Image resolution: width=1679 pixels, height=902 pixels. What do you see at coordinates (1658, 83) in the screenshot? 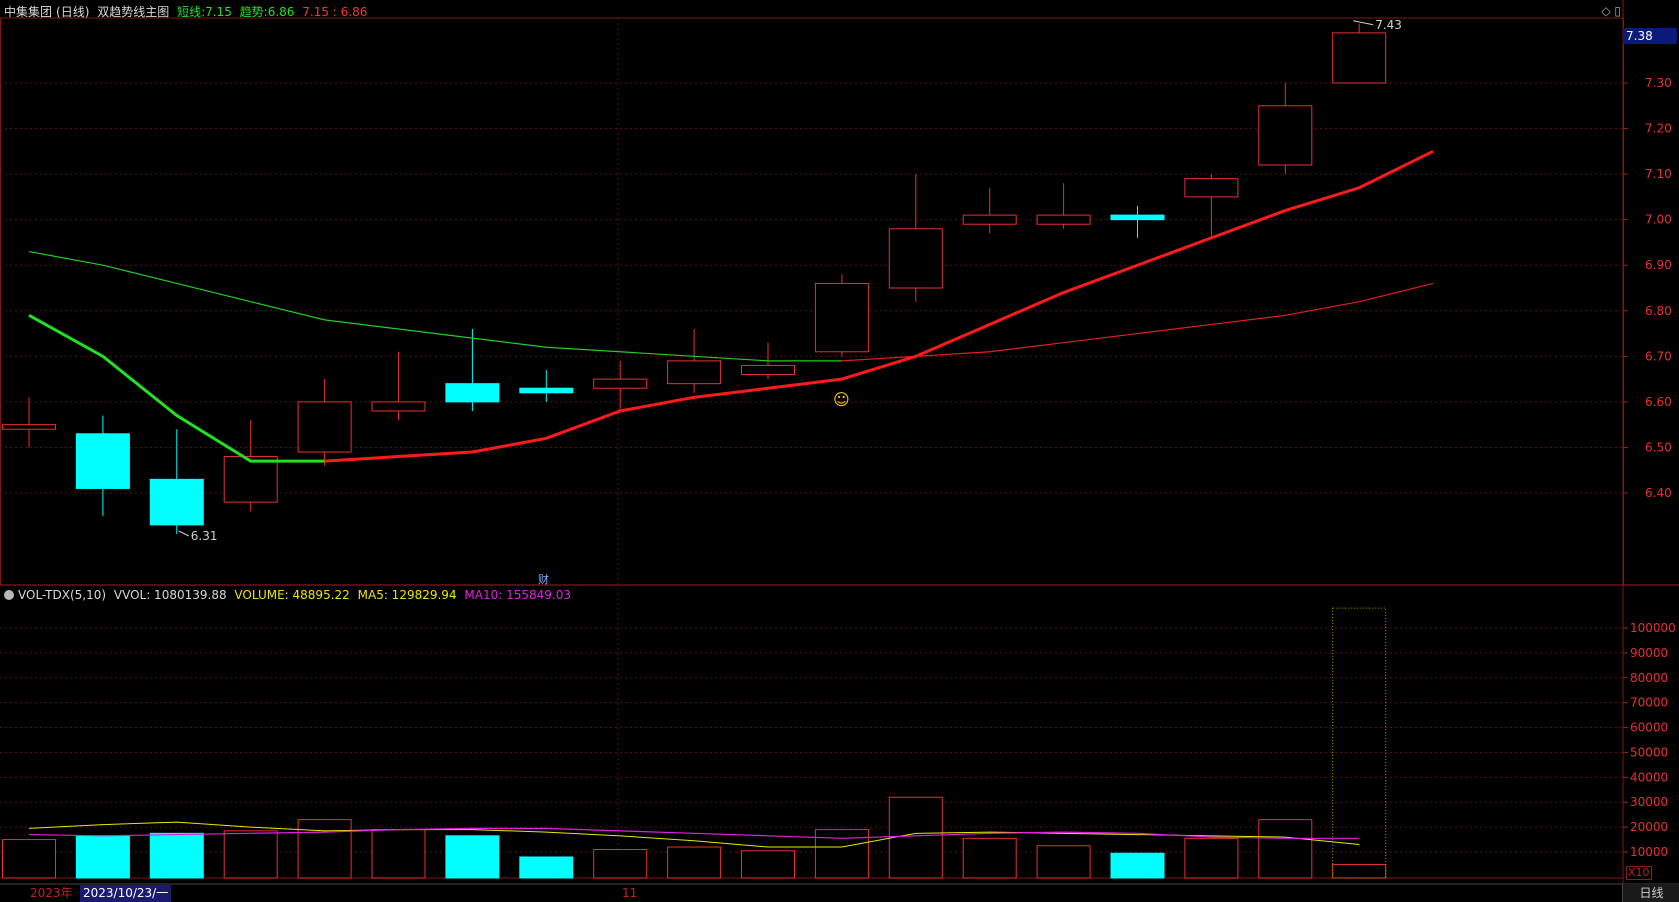
I see `price-tick-label: 7.30` at bounding box center [1658, 83].